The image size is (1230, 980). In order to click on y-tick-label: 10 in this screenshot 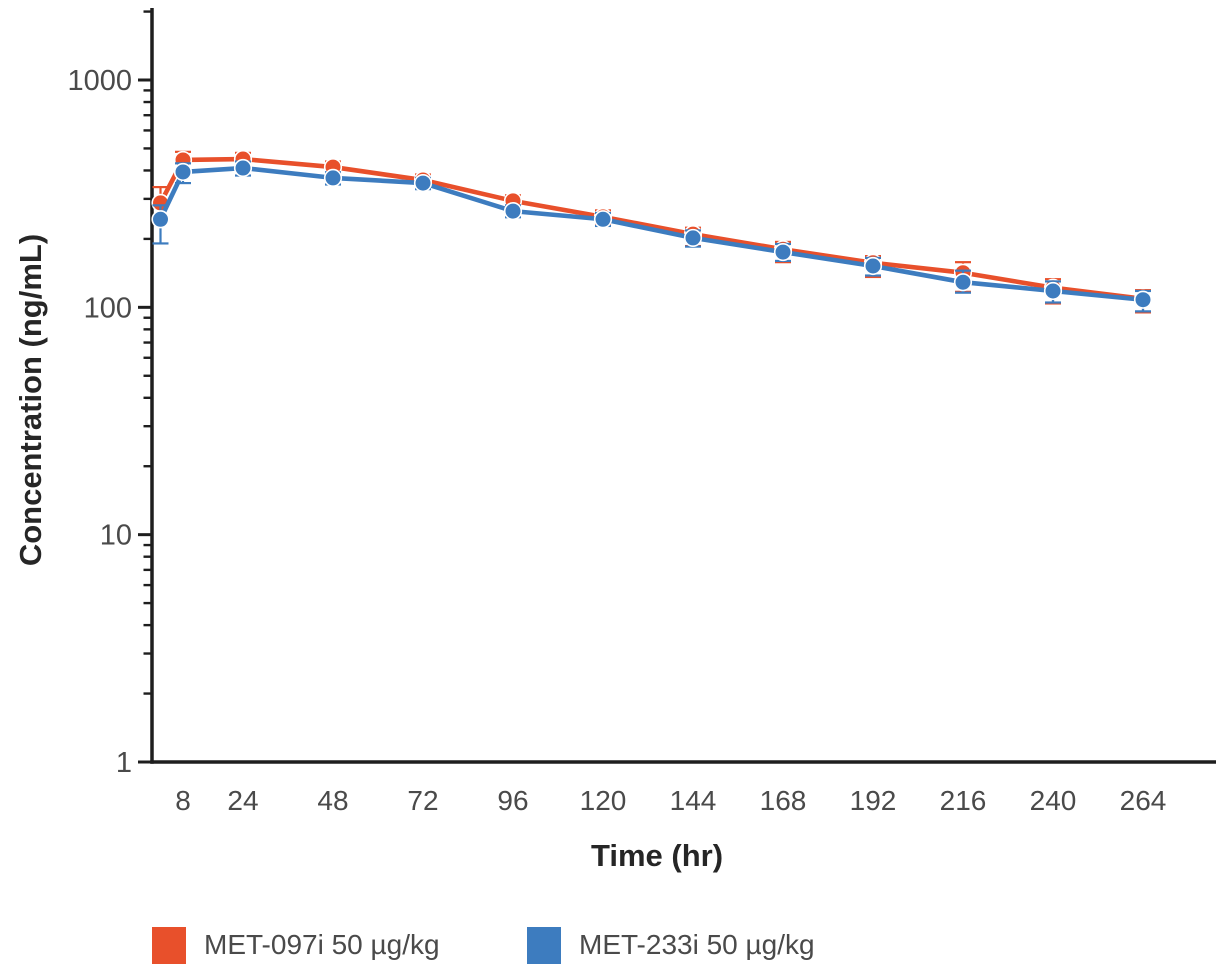, I will do `click(116, 536)`.